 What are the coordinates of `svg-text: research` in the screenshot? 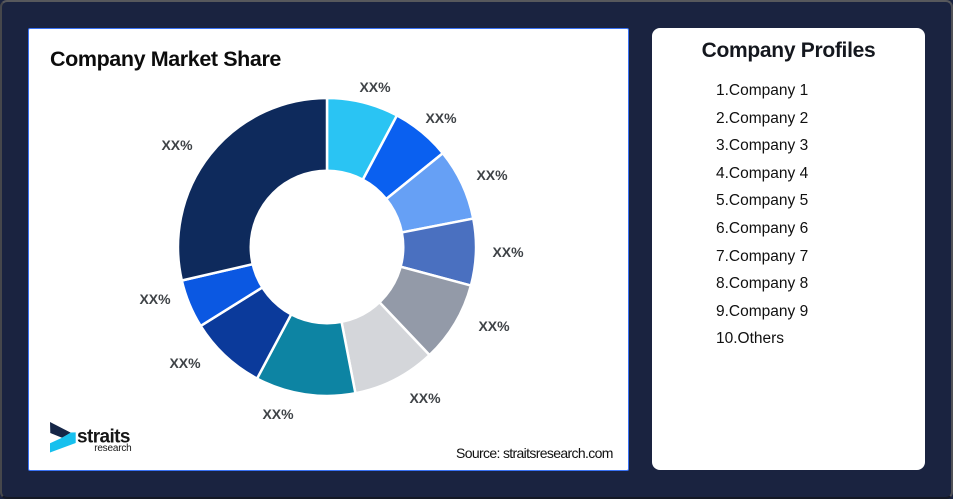 It's located at (112, 448).